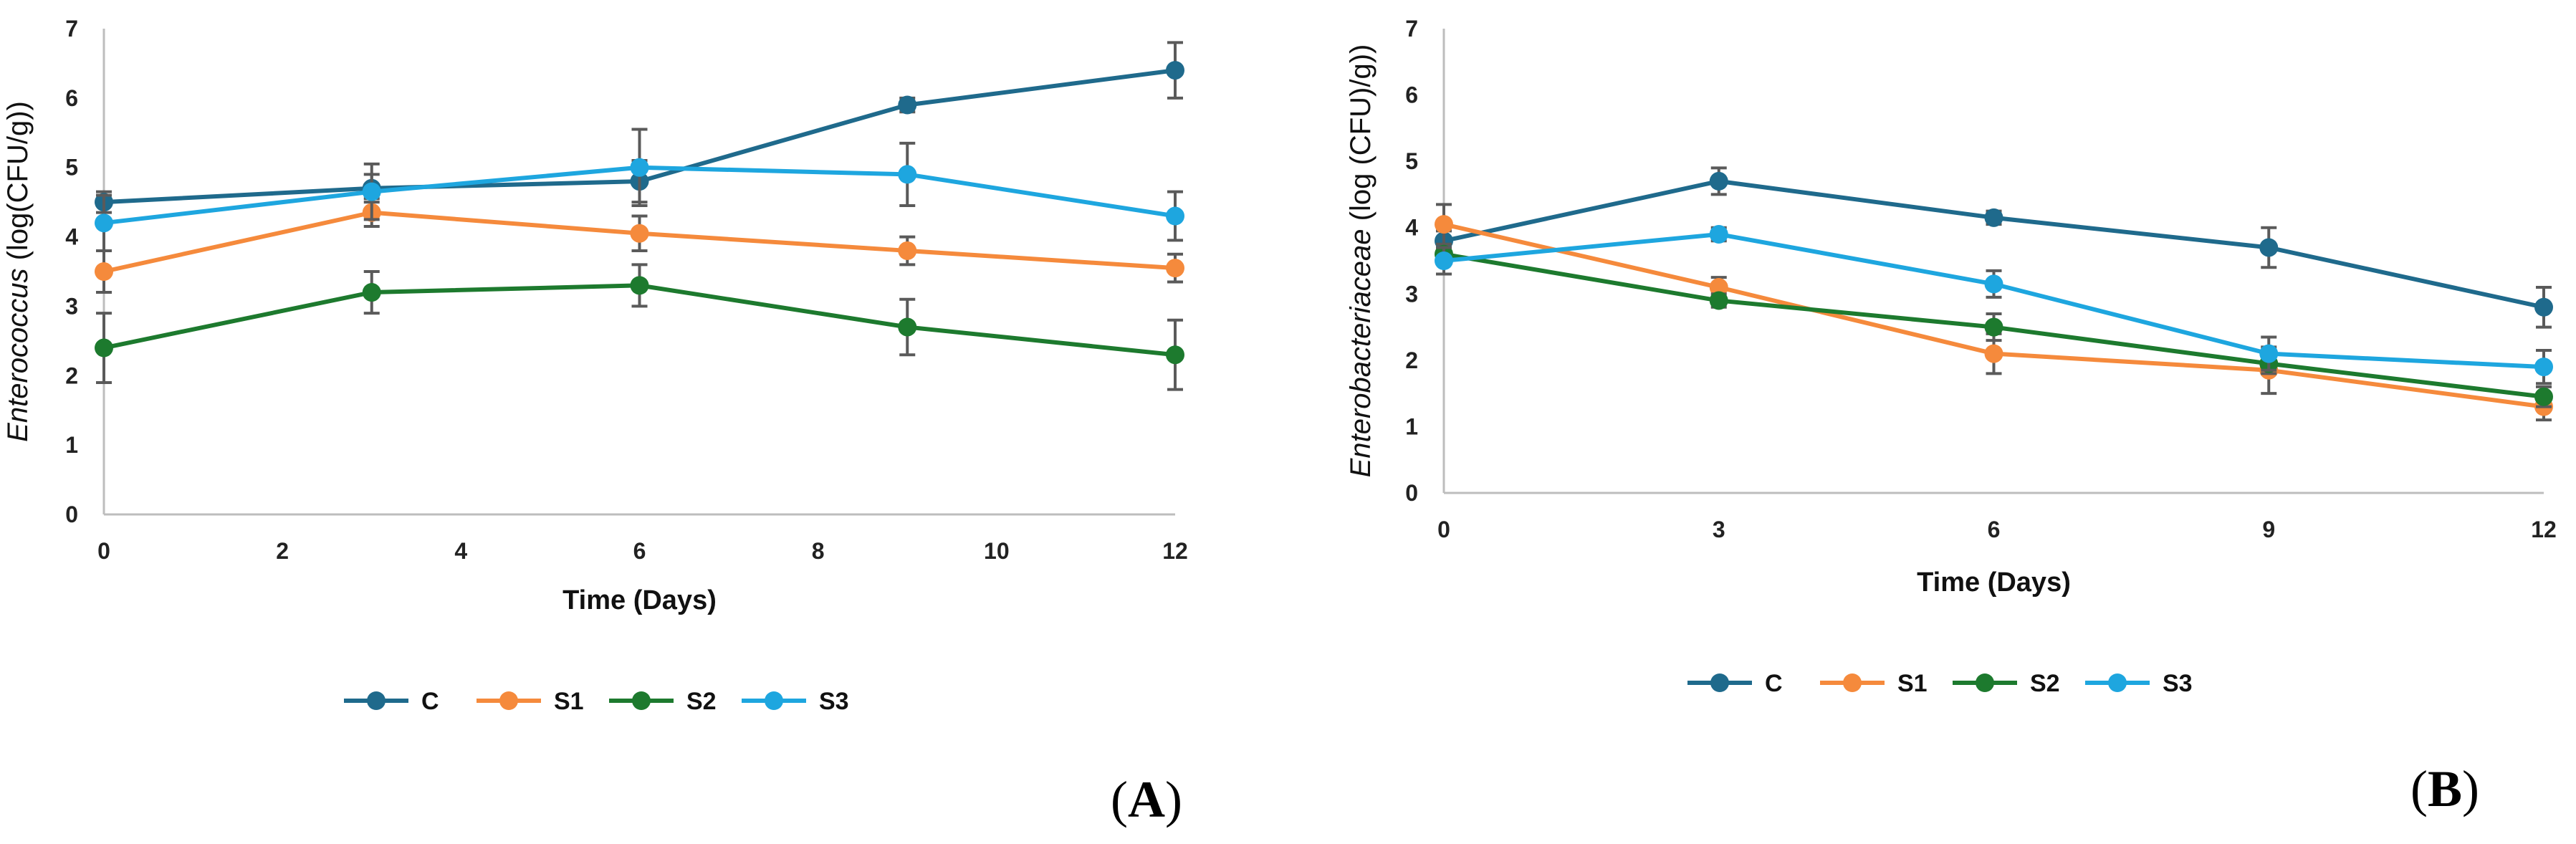 The width and height of the screenshot is (2576, 844). What do you see at coordinates (997, 551) in the screenshot?
I see `x-tick-label: 10` at bounding box center [997, 551].